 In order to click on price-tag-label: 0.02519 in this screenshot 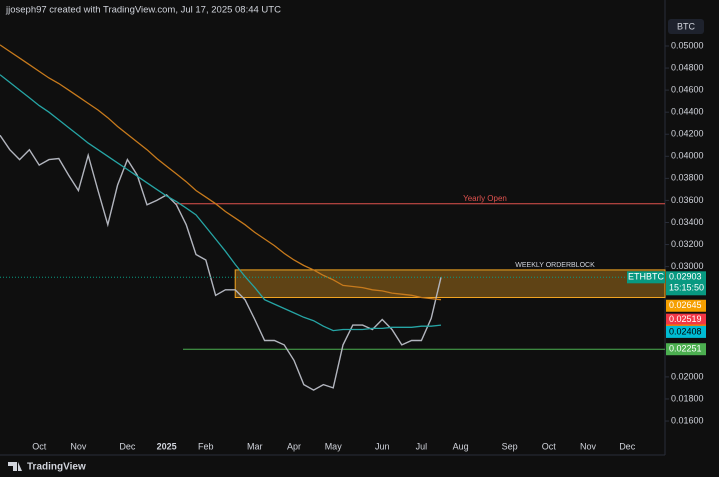, I will do `click(685, 319)`.